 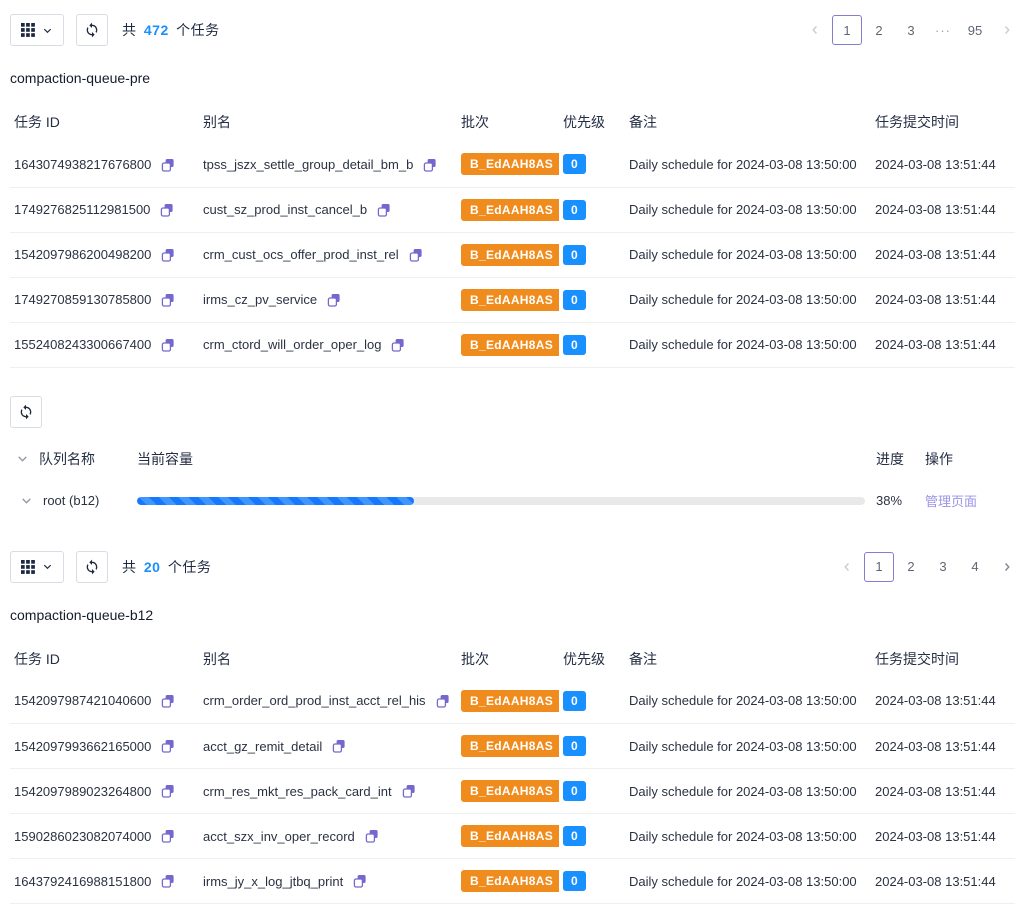 I want to click on task-id: 1643792416988151800, so click(x=83, y=881).